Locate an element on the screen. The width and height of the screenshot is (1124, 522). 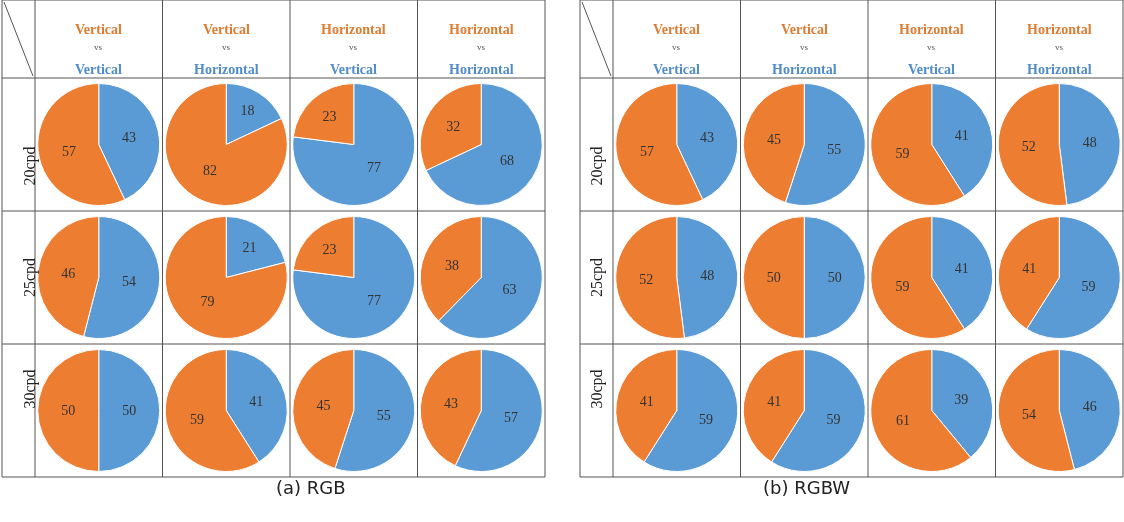
data-label: 68 is located at coordinates (507, 161).